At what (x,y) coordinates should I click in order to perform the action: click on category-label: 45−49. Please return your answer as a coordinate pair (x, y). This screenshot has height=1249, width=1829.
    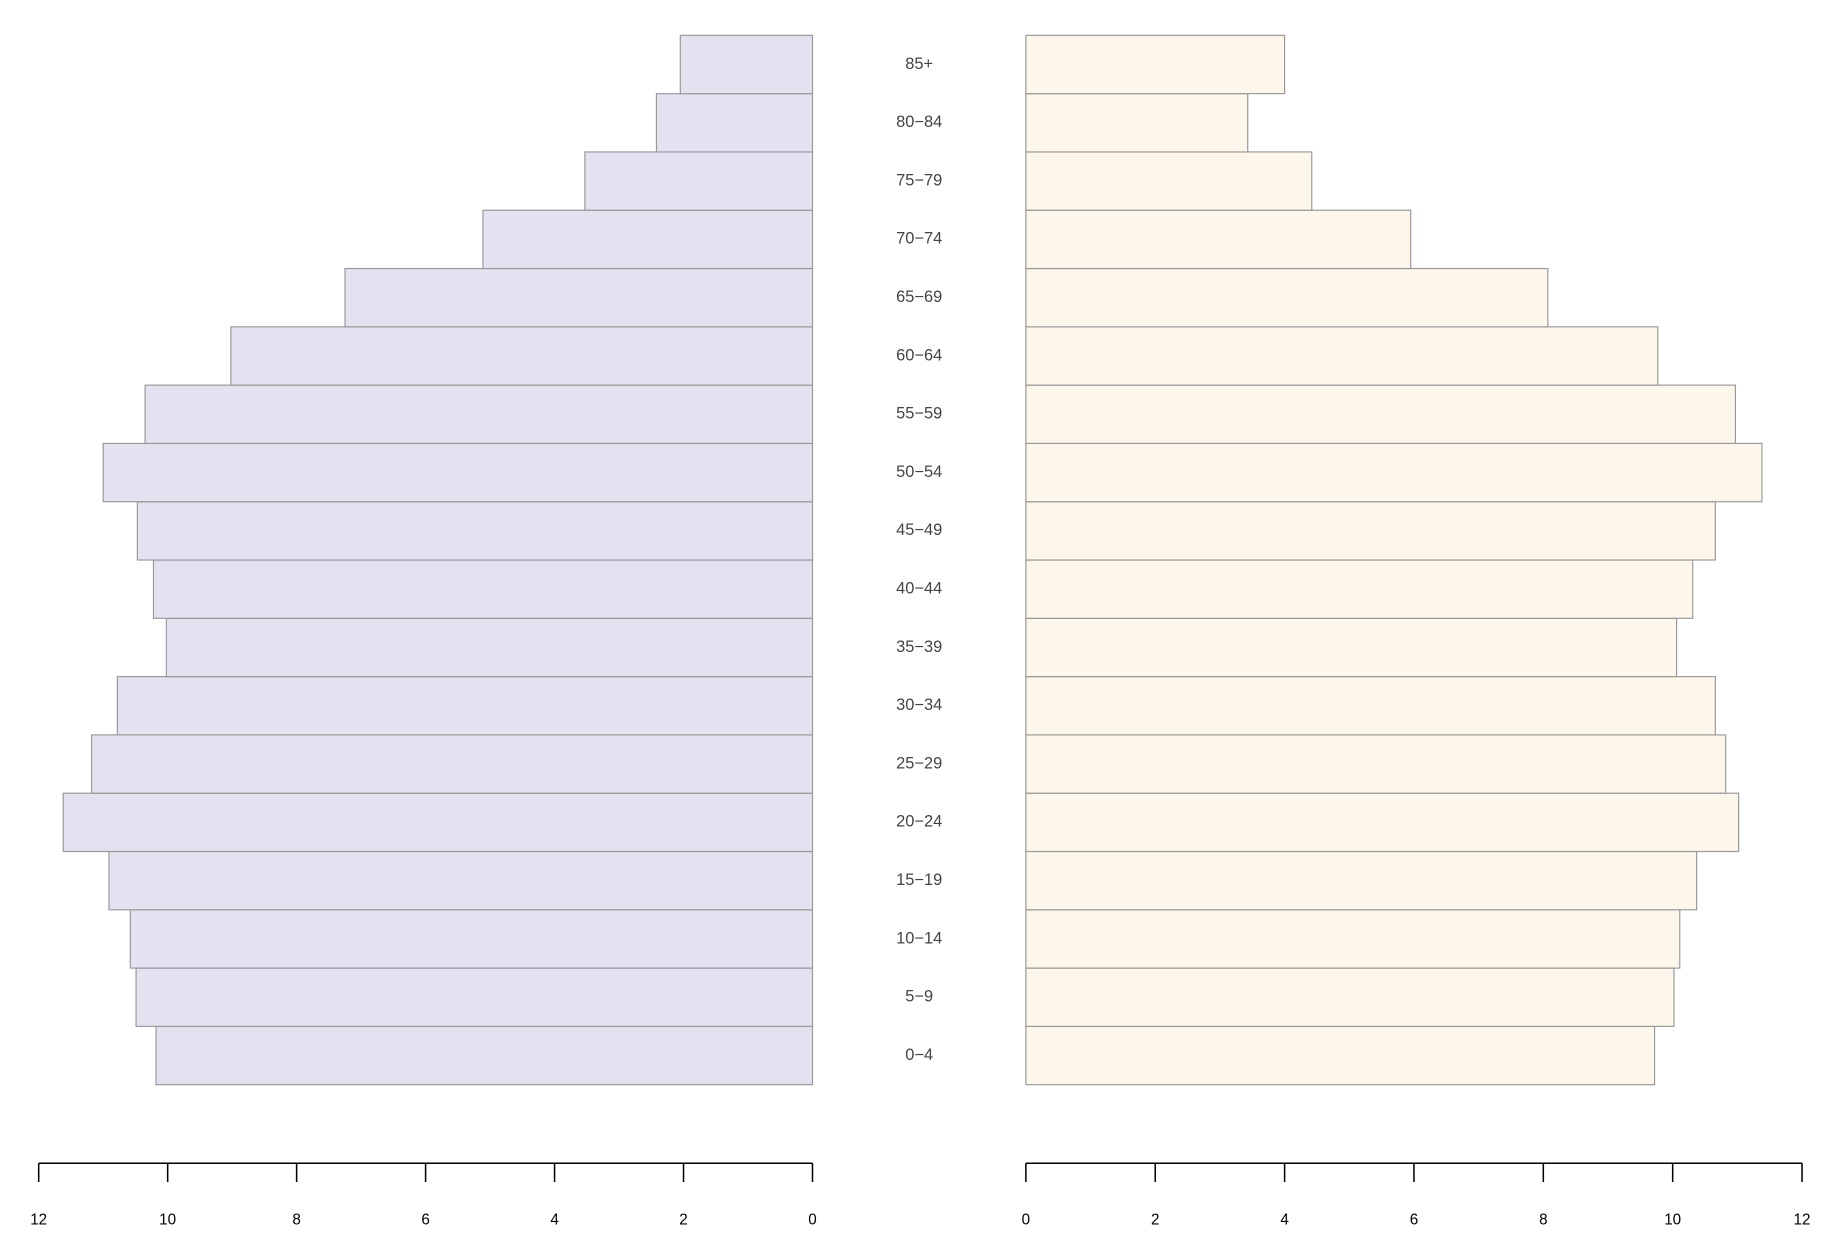
    Looking at the image, I should click on (919, 530).